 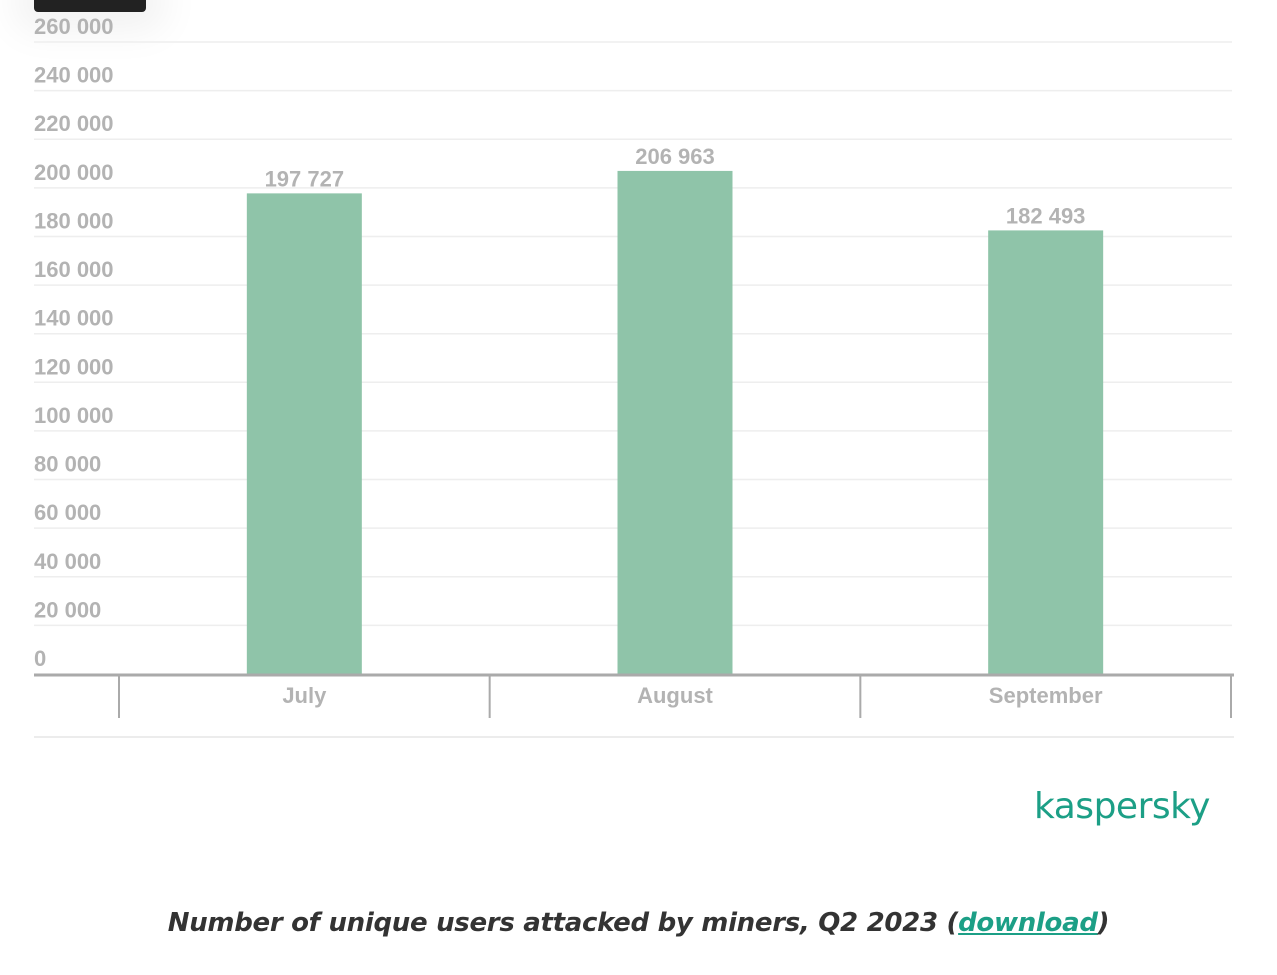 What do you see at coordinates (90, 6) in the screenshot?
I see `top-tab` at bounding box center [90, 6].